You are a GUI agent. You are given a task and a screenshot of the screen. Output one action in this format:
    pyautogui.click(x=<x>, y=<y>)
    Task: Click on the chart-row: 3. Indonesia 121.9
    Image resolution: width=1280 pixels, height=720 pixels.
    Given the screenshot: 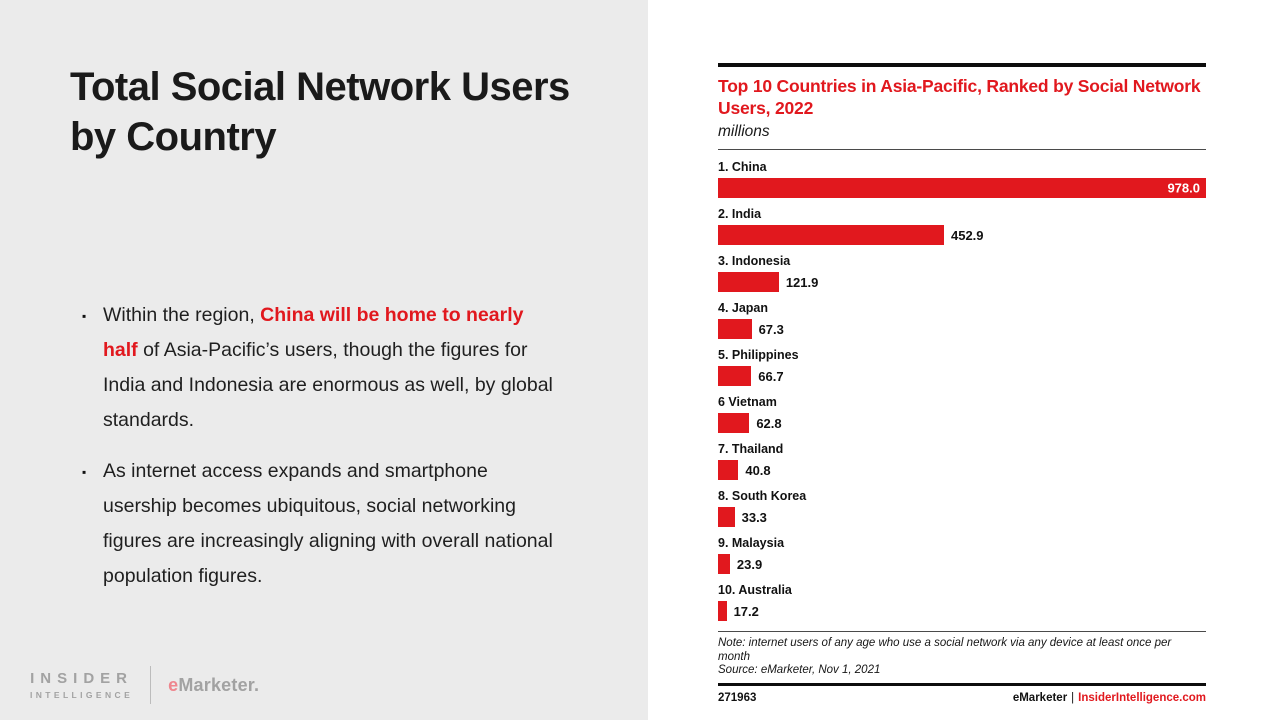 What is the action you would take?
    pyautogui.click(x=962, y=272)
    